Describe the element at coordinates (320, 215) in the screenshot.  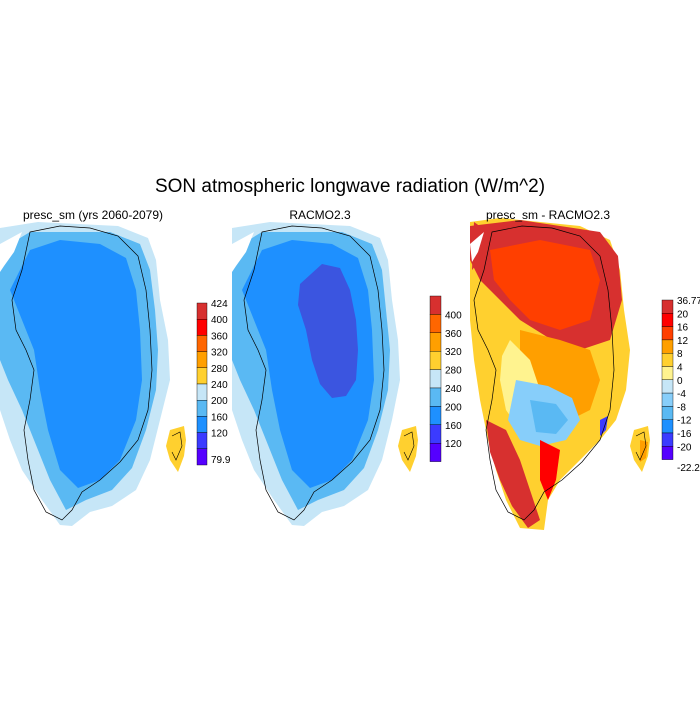
I see `panel-title-2: RACMO2.3` at that location.